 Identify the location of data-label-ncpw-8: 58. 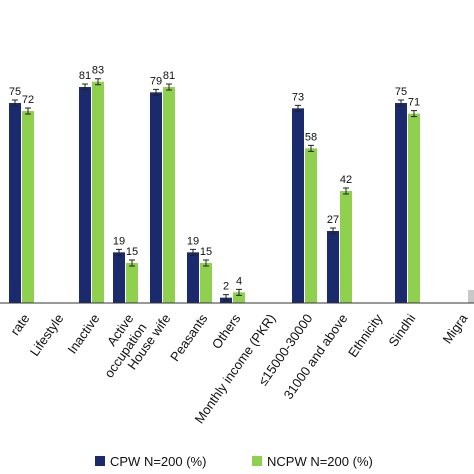
(311, 137).